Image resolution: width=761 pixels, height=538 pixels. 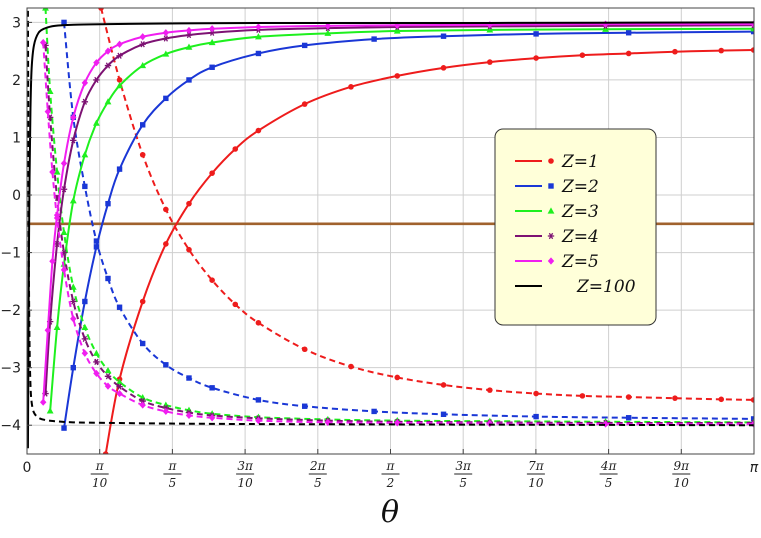 What do you see at coordinates (100, 466) in the screenshot?
I see `x-tick-numerator: π` at bounding box center [100, 466].